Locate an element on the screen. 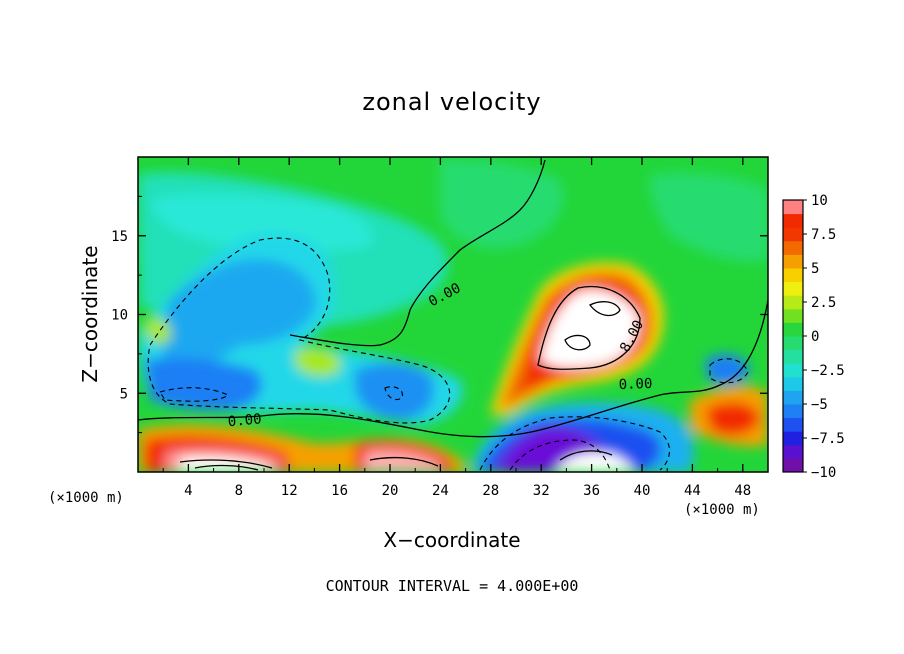 The image size is (904, 654). colorbar-tick-label: 7.5 is located at coordinates (823, 235).